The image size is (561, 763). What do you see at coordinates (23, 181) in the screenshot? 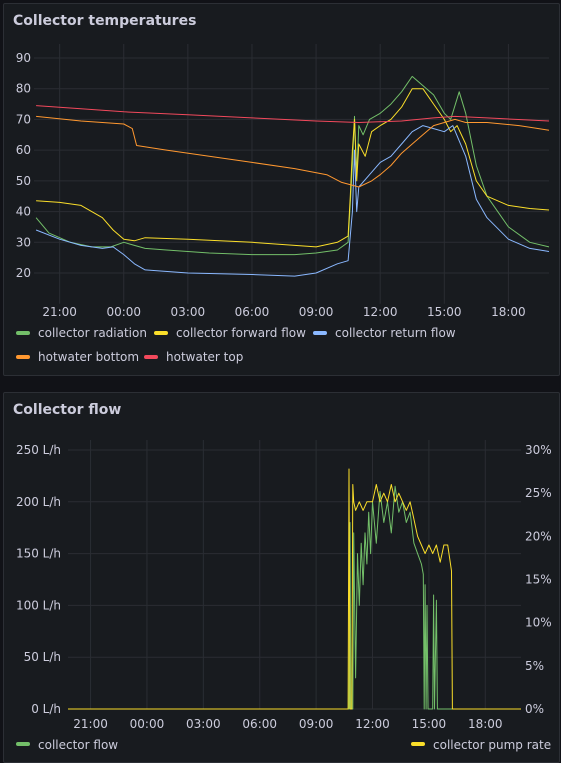
I see `y-tick-label: 50` at bounding box center [23, 181].